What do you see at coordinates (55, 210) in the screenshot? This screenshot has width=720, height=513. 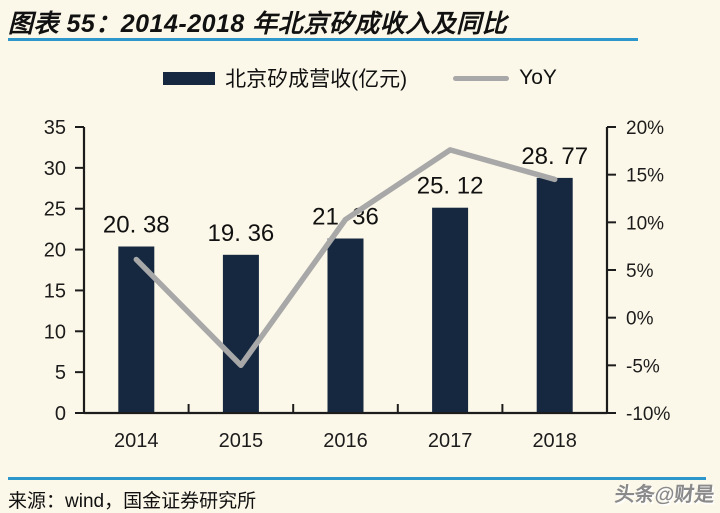 I see `y-axis-left-label: 25` at bounding box center [55, 210].